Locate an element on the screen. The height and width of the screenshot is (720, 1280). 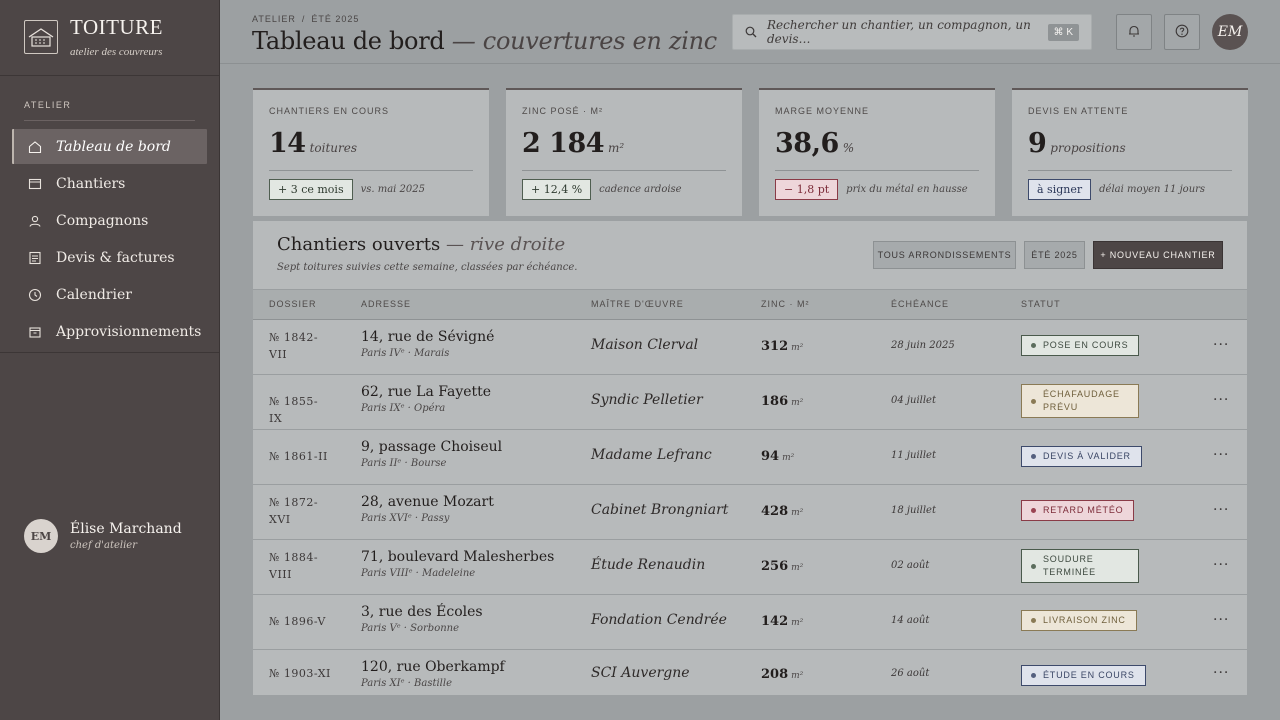
panel-title-main: Chantiers ouverts is located at coordinates (359, 244).